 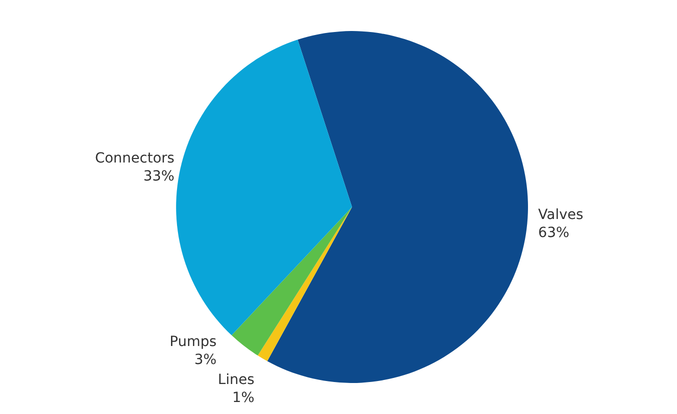 I want to click on slice-label: Lines, so click(x=236, y=380).